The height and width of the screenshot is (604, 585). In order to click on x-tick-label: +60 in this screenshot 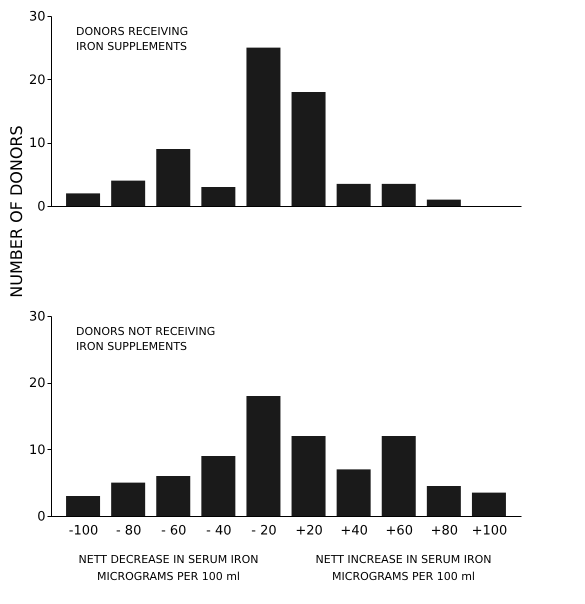, I will do `click(399, 531)`.